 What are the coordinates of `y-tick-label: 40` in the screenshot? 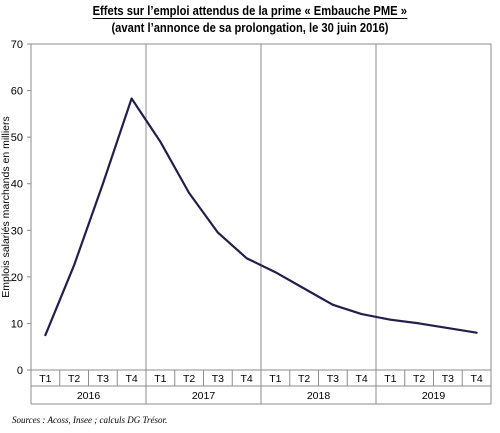 It's located at (17, 185).